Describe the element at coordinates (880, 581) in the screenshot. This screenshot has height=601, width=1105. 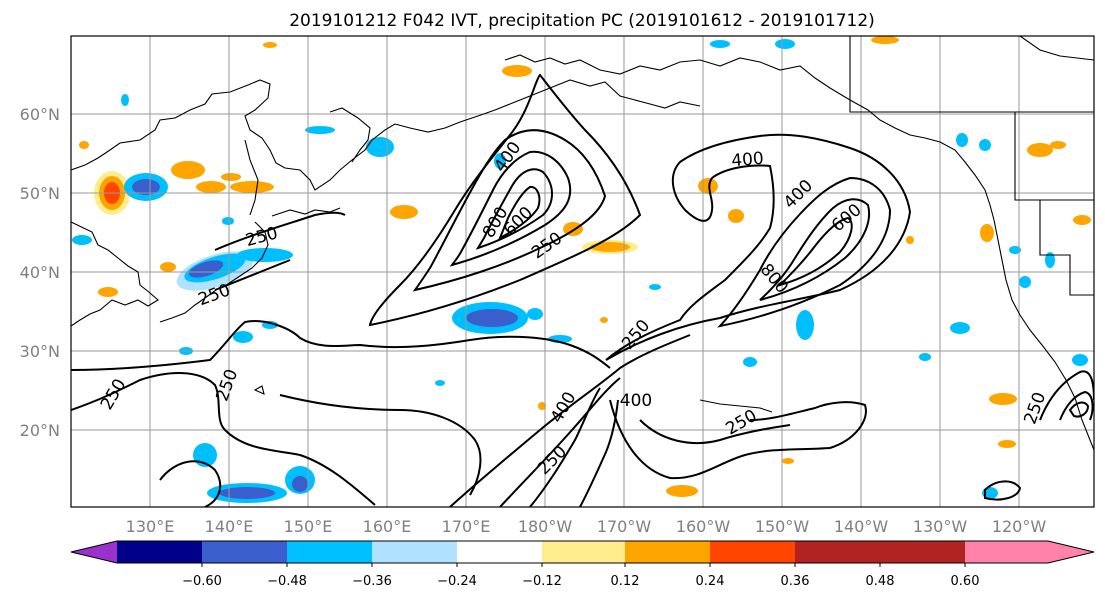
I see `colorbar-tick-label: 0.48` at that location.